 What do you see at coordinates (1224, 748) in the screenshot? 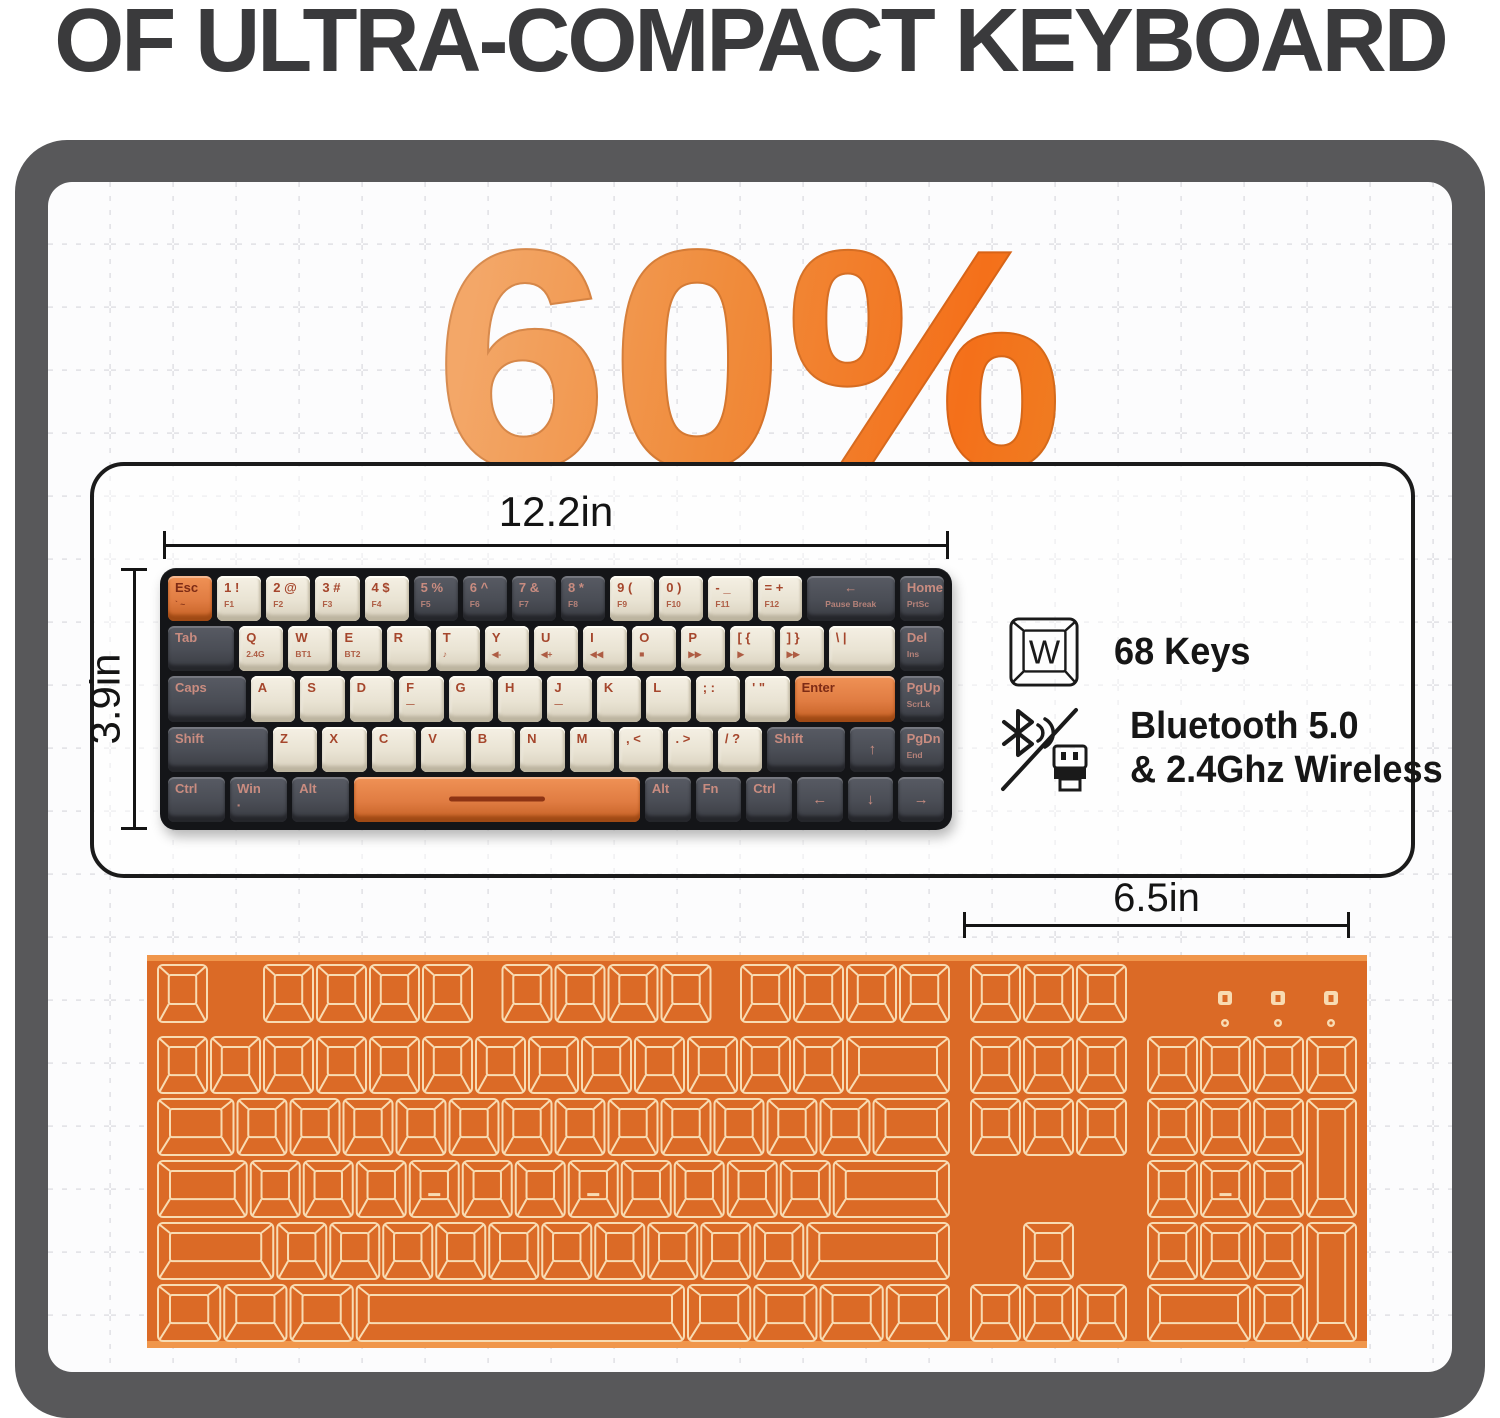
I see `feature-wireless: Bluetooth 5.0 & 2.4Ghz Wireless` at bounding box center [1224, 748].